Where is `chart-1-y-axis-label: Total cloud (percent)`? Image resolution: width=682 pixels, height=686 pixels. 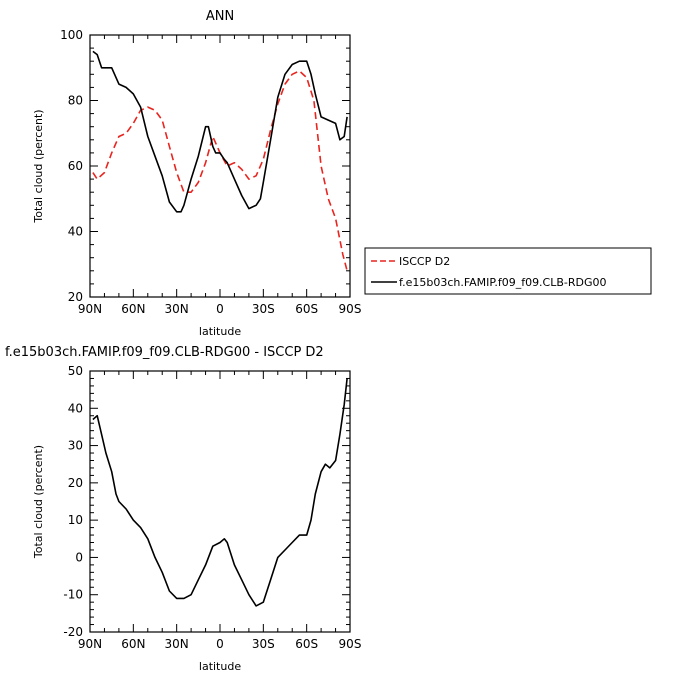
chart-1-y-axis-label: Total cloud (percent) is located at coordinates (38, 166).